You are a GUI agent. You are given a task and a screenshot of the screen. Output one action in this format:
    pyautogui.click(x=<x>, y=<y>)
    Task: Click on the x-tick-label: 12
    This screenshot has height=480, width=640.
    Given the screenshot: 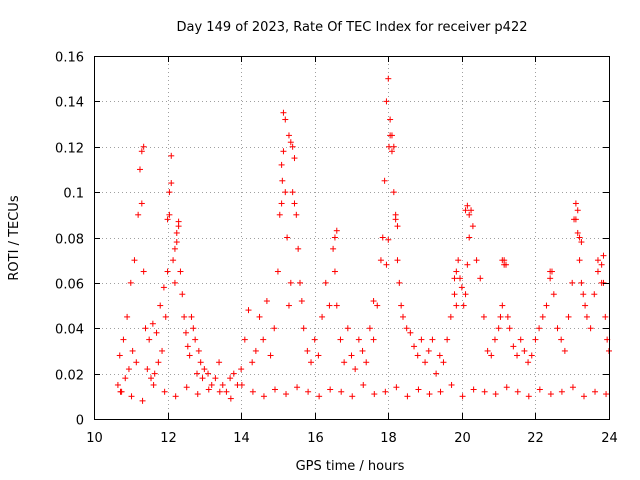 What is the action you would take?
    pyautogui.click(x=168, y=438)
    